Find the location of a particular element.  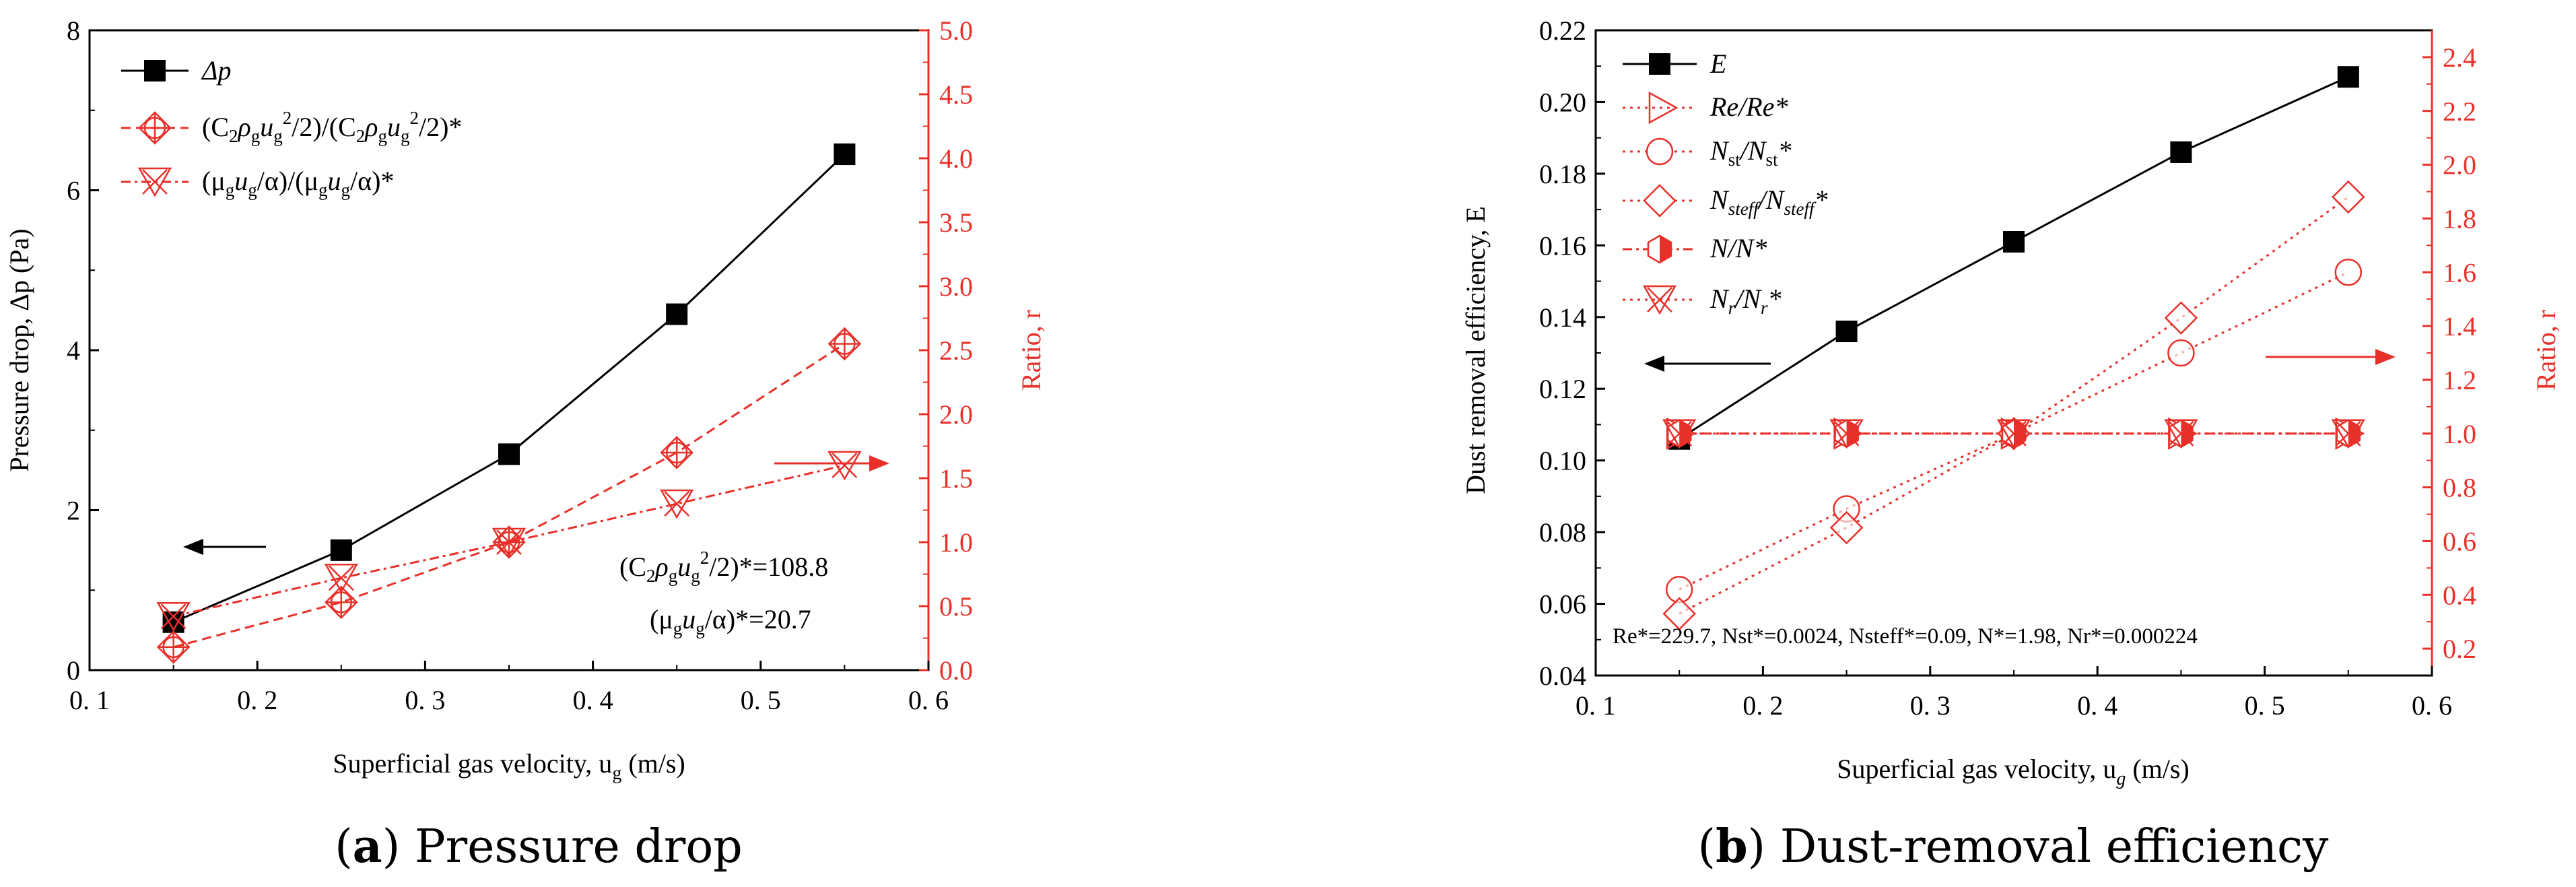

panel-b-ytick-right-label-11: 2.4 is located at coordinates (2459, 57).